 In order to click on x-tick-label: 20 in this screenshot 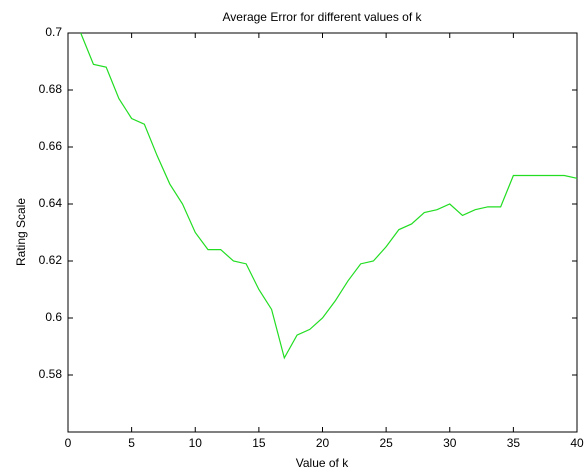, I will do `click(323, 443)`.